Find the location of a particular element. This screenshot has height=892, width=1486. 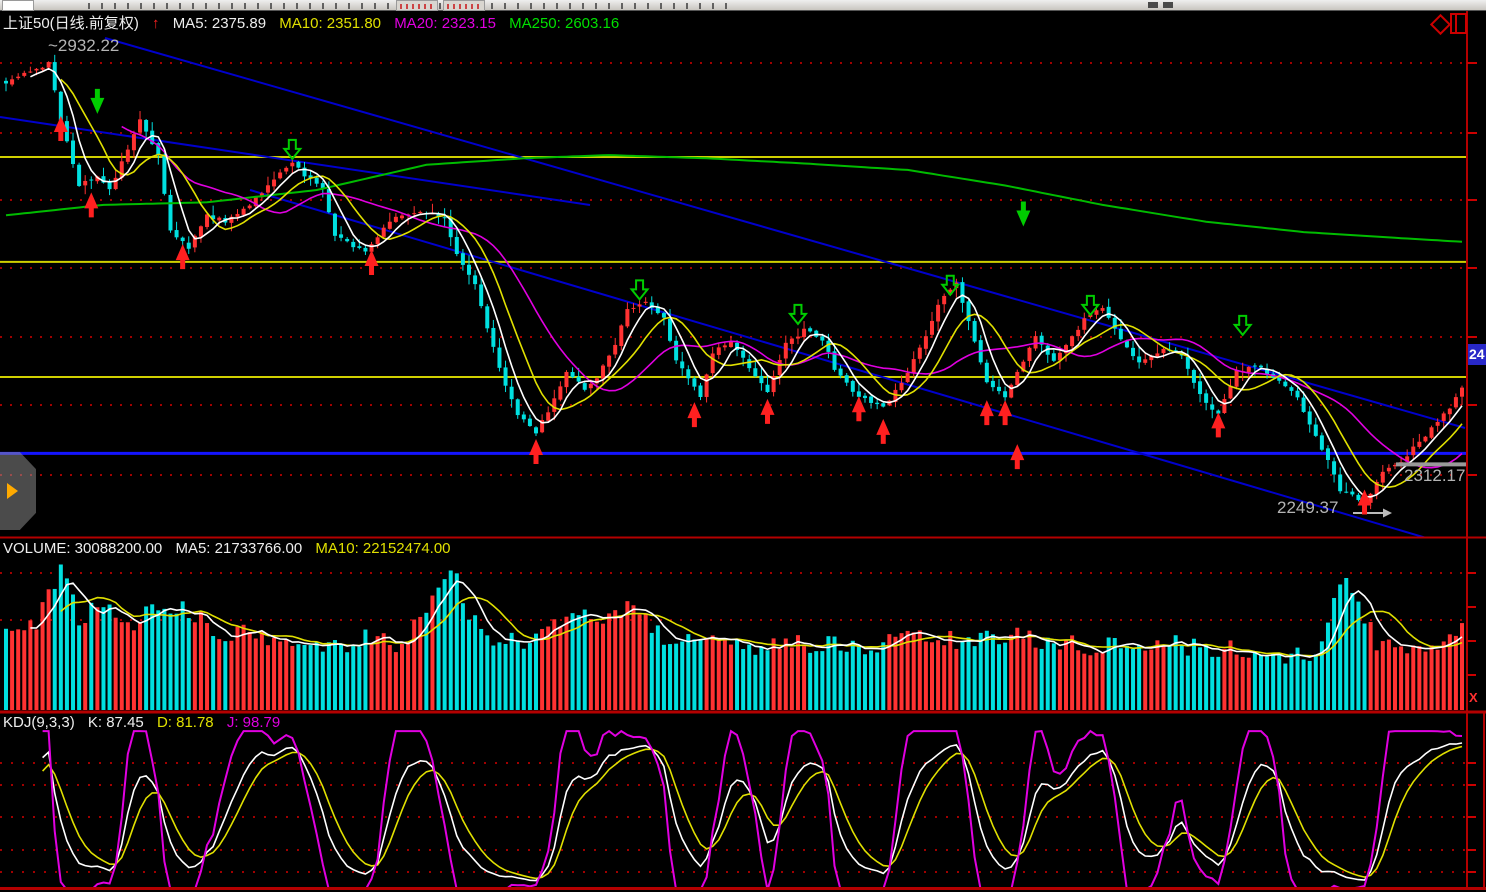

kdj-k-value: K: 87.45 is located at coordinates (115, 722).